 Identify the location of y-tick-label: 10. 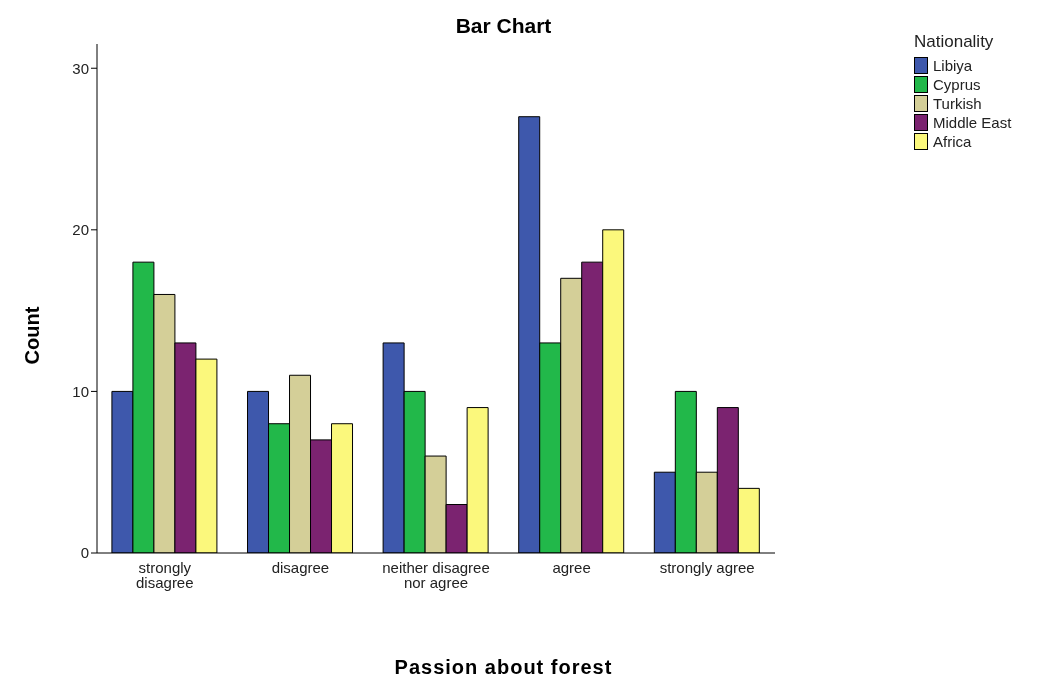
(80, 391).